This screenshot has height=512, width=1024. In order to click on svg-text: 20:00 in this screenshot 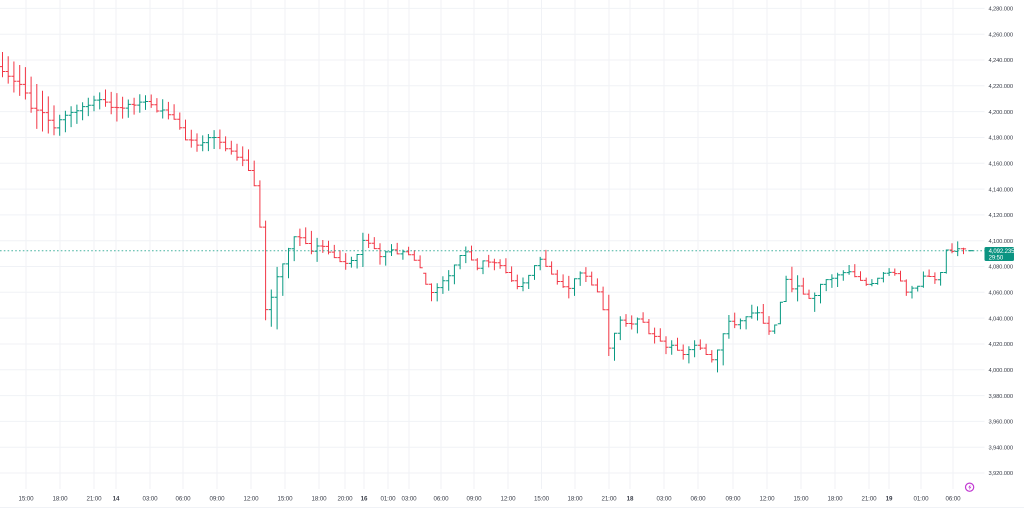, I will do `click(346, 499)`.